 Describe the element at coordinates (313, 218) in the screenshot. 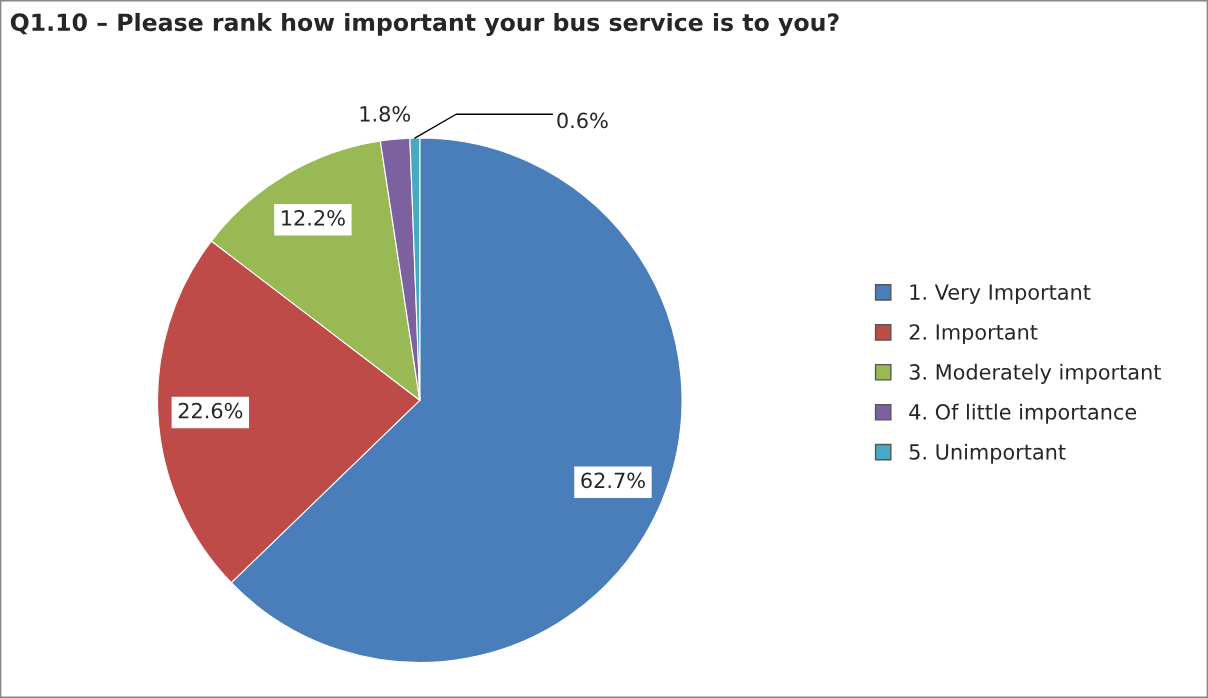

I see `data-label: 12.2%` at that location.